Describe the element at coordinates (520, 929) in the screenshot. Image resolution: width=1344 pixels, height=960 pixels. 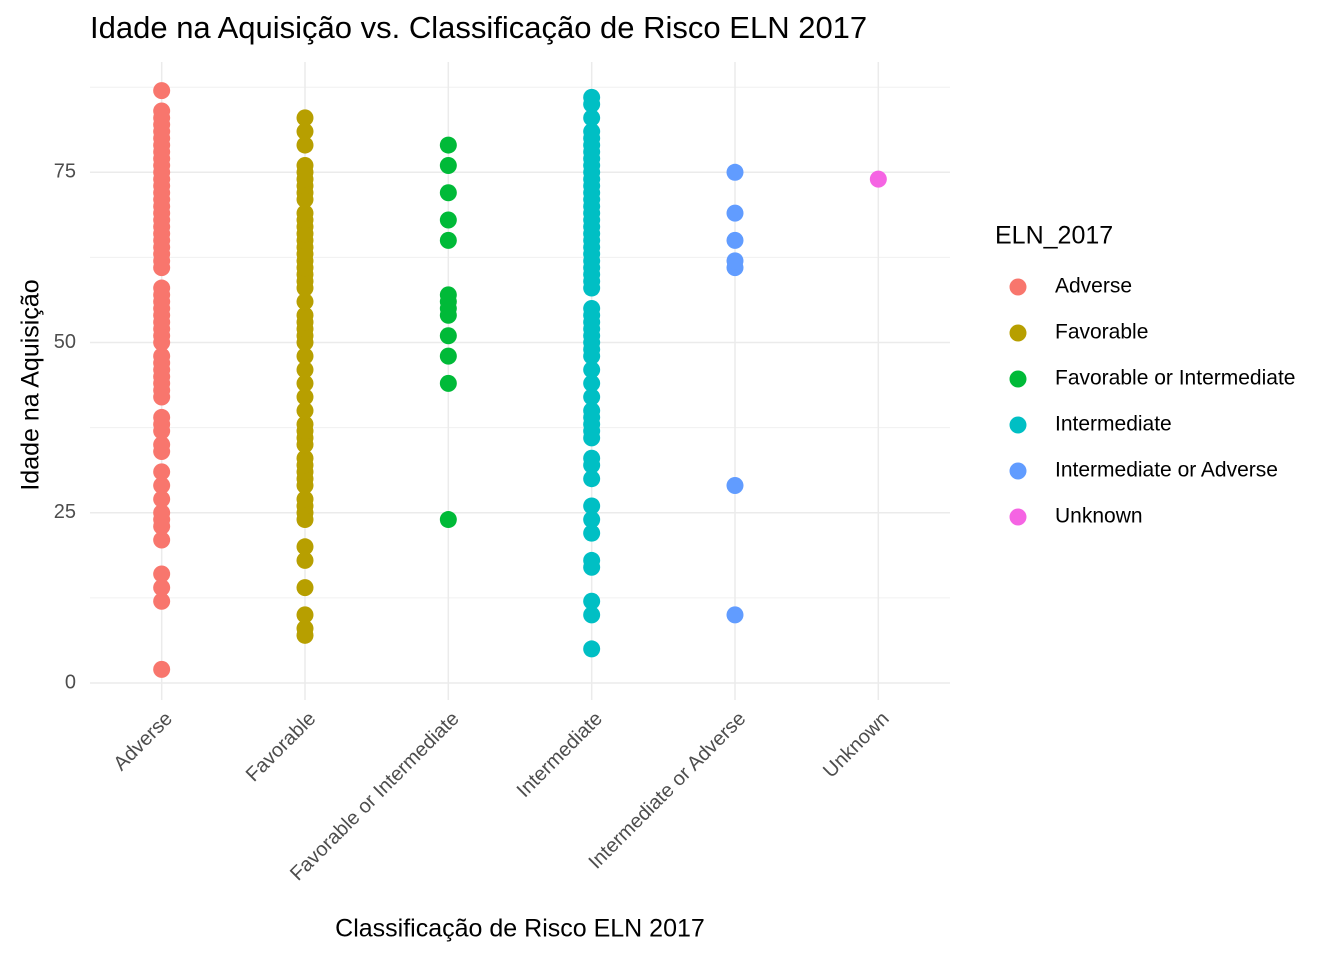
I see `x-axis-title: Classificação de Risco ELN 2017` at that location.